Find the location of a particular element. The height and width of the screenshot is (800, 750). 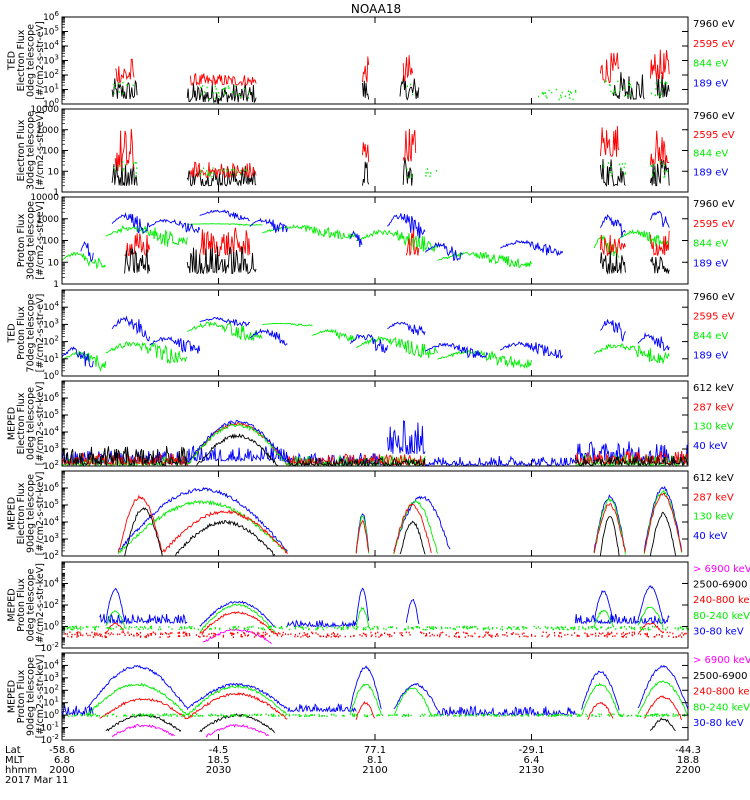

legend-entry: 287 keV is located at coordinates (713, 407).